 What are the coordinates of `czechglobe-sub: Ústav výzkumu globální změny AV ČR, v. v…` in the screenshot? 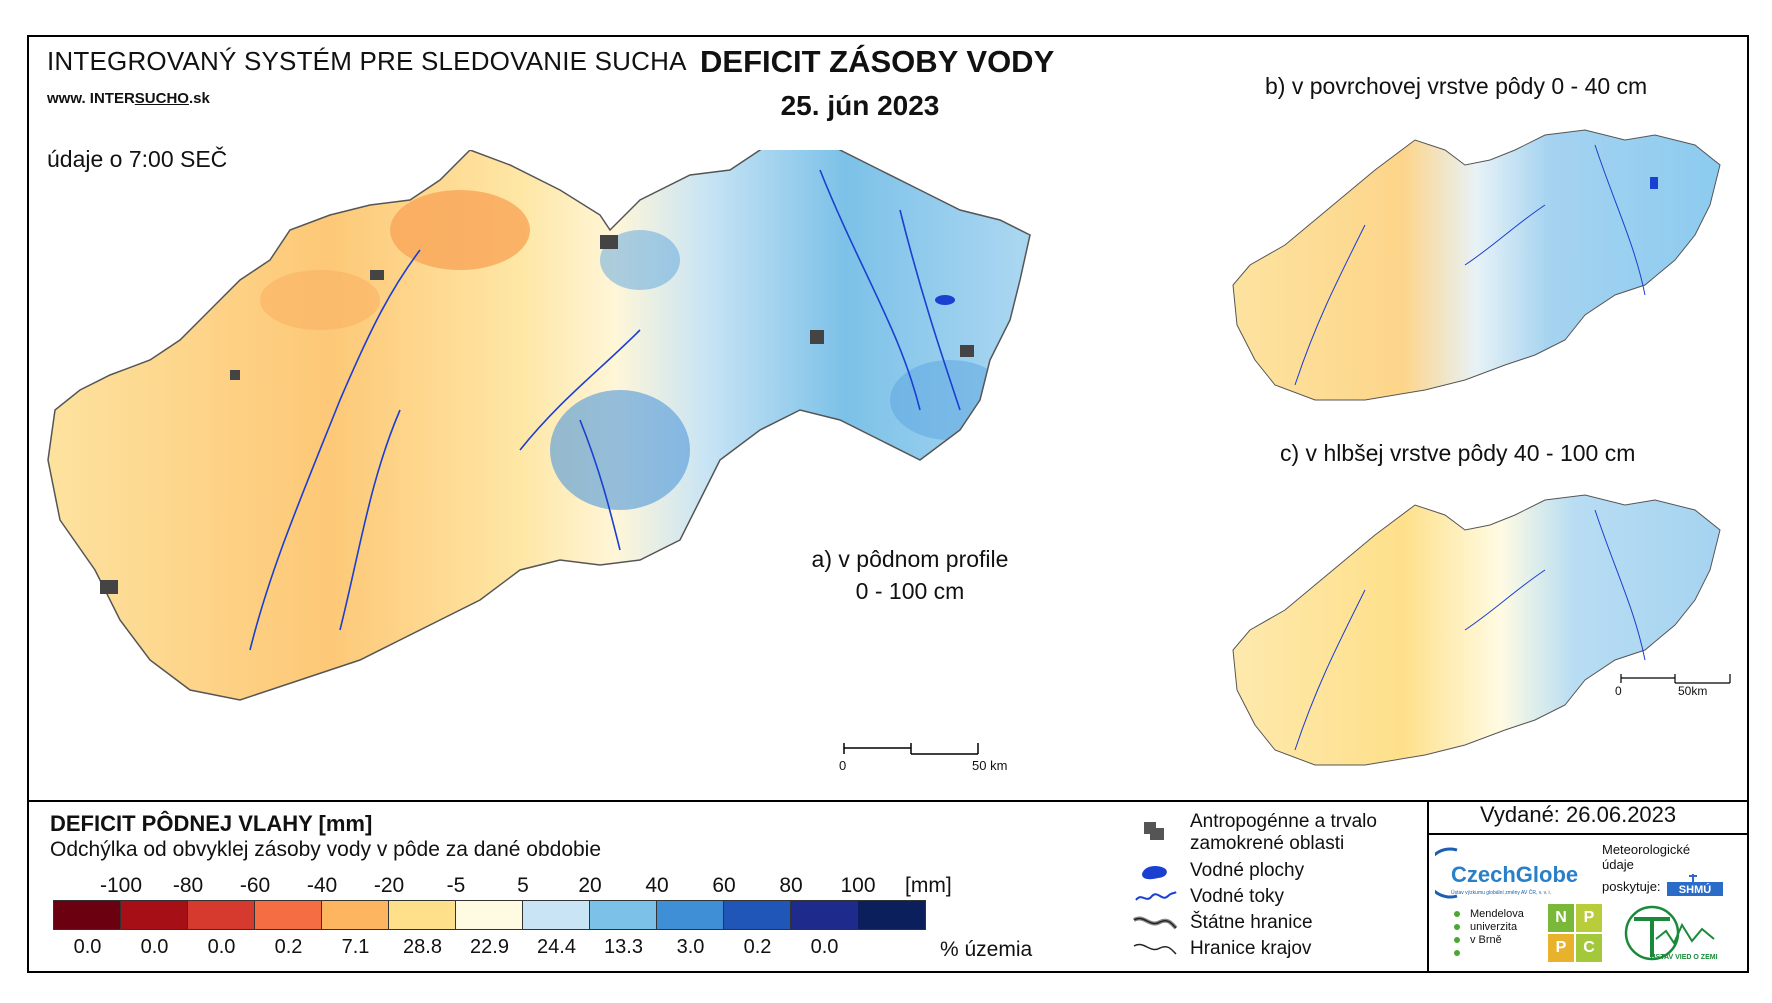 It's located at (1501, 892).